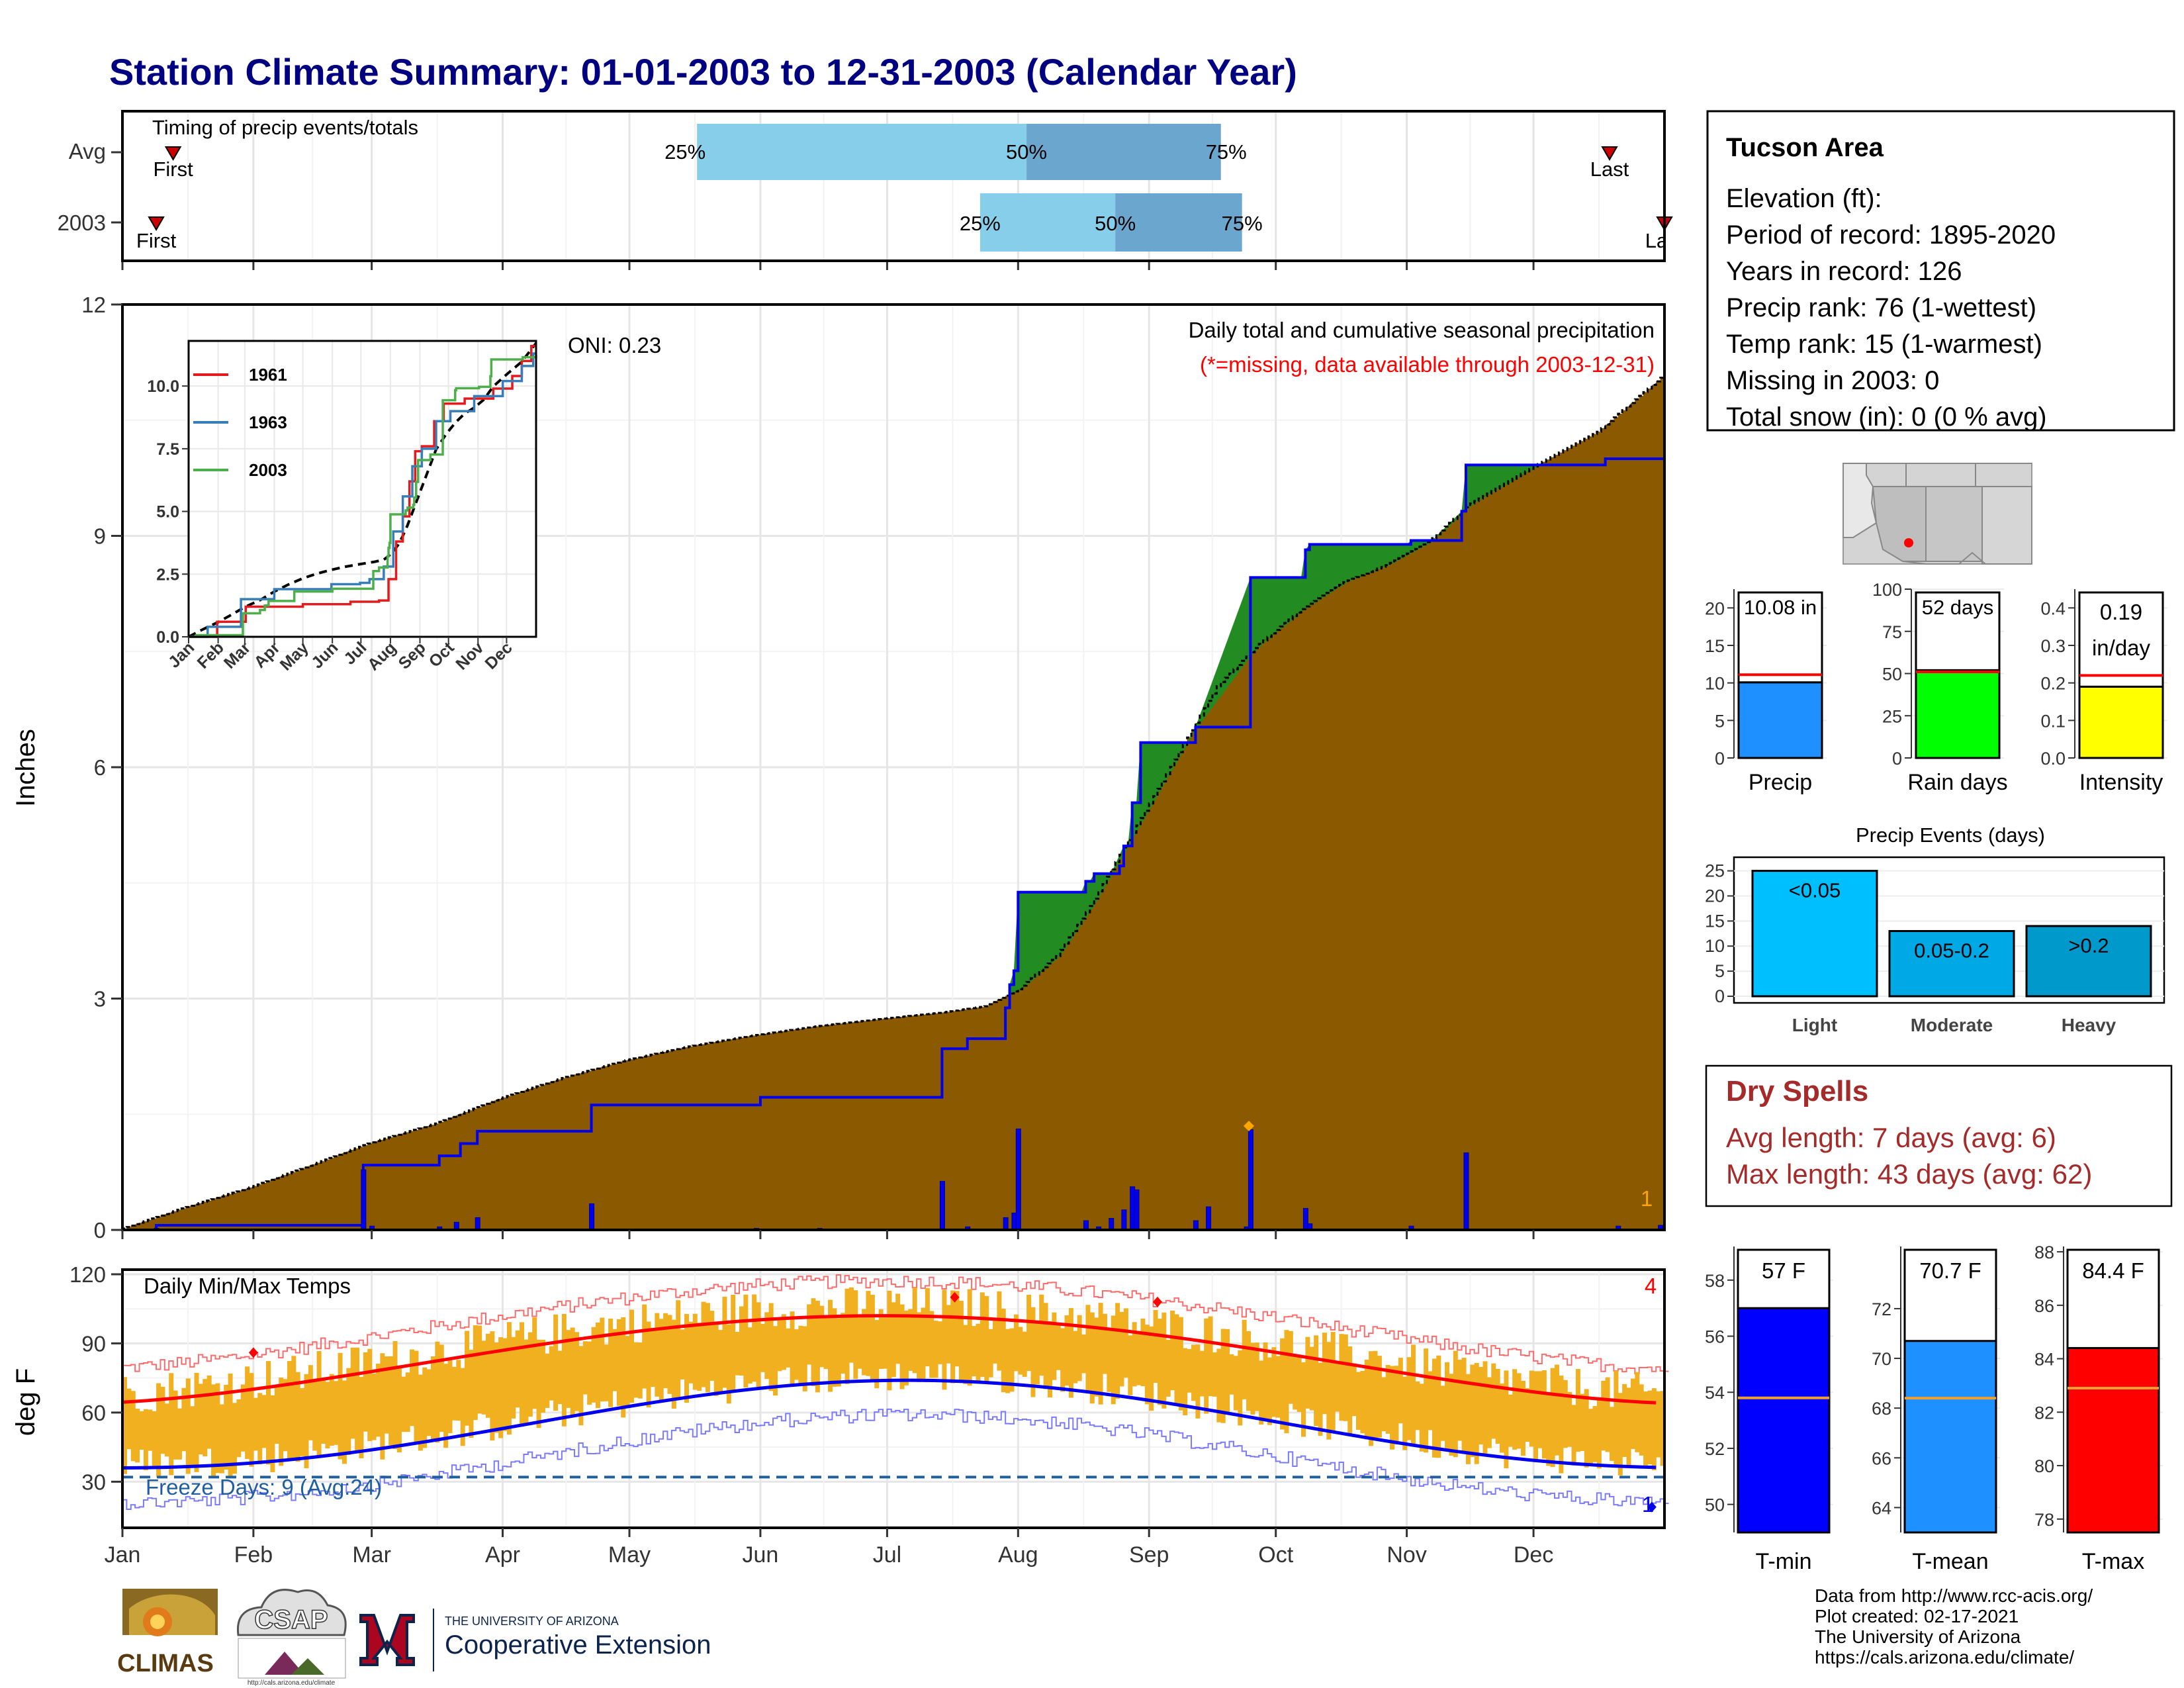 The height and width of the screenshot is (1688, 2184). What do you see at coordinates (247, 1286) in the screenshot?
I see `temp-chart-title: Daily Min/Max Temps` at bounding box center [247, 1286].